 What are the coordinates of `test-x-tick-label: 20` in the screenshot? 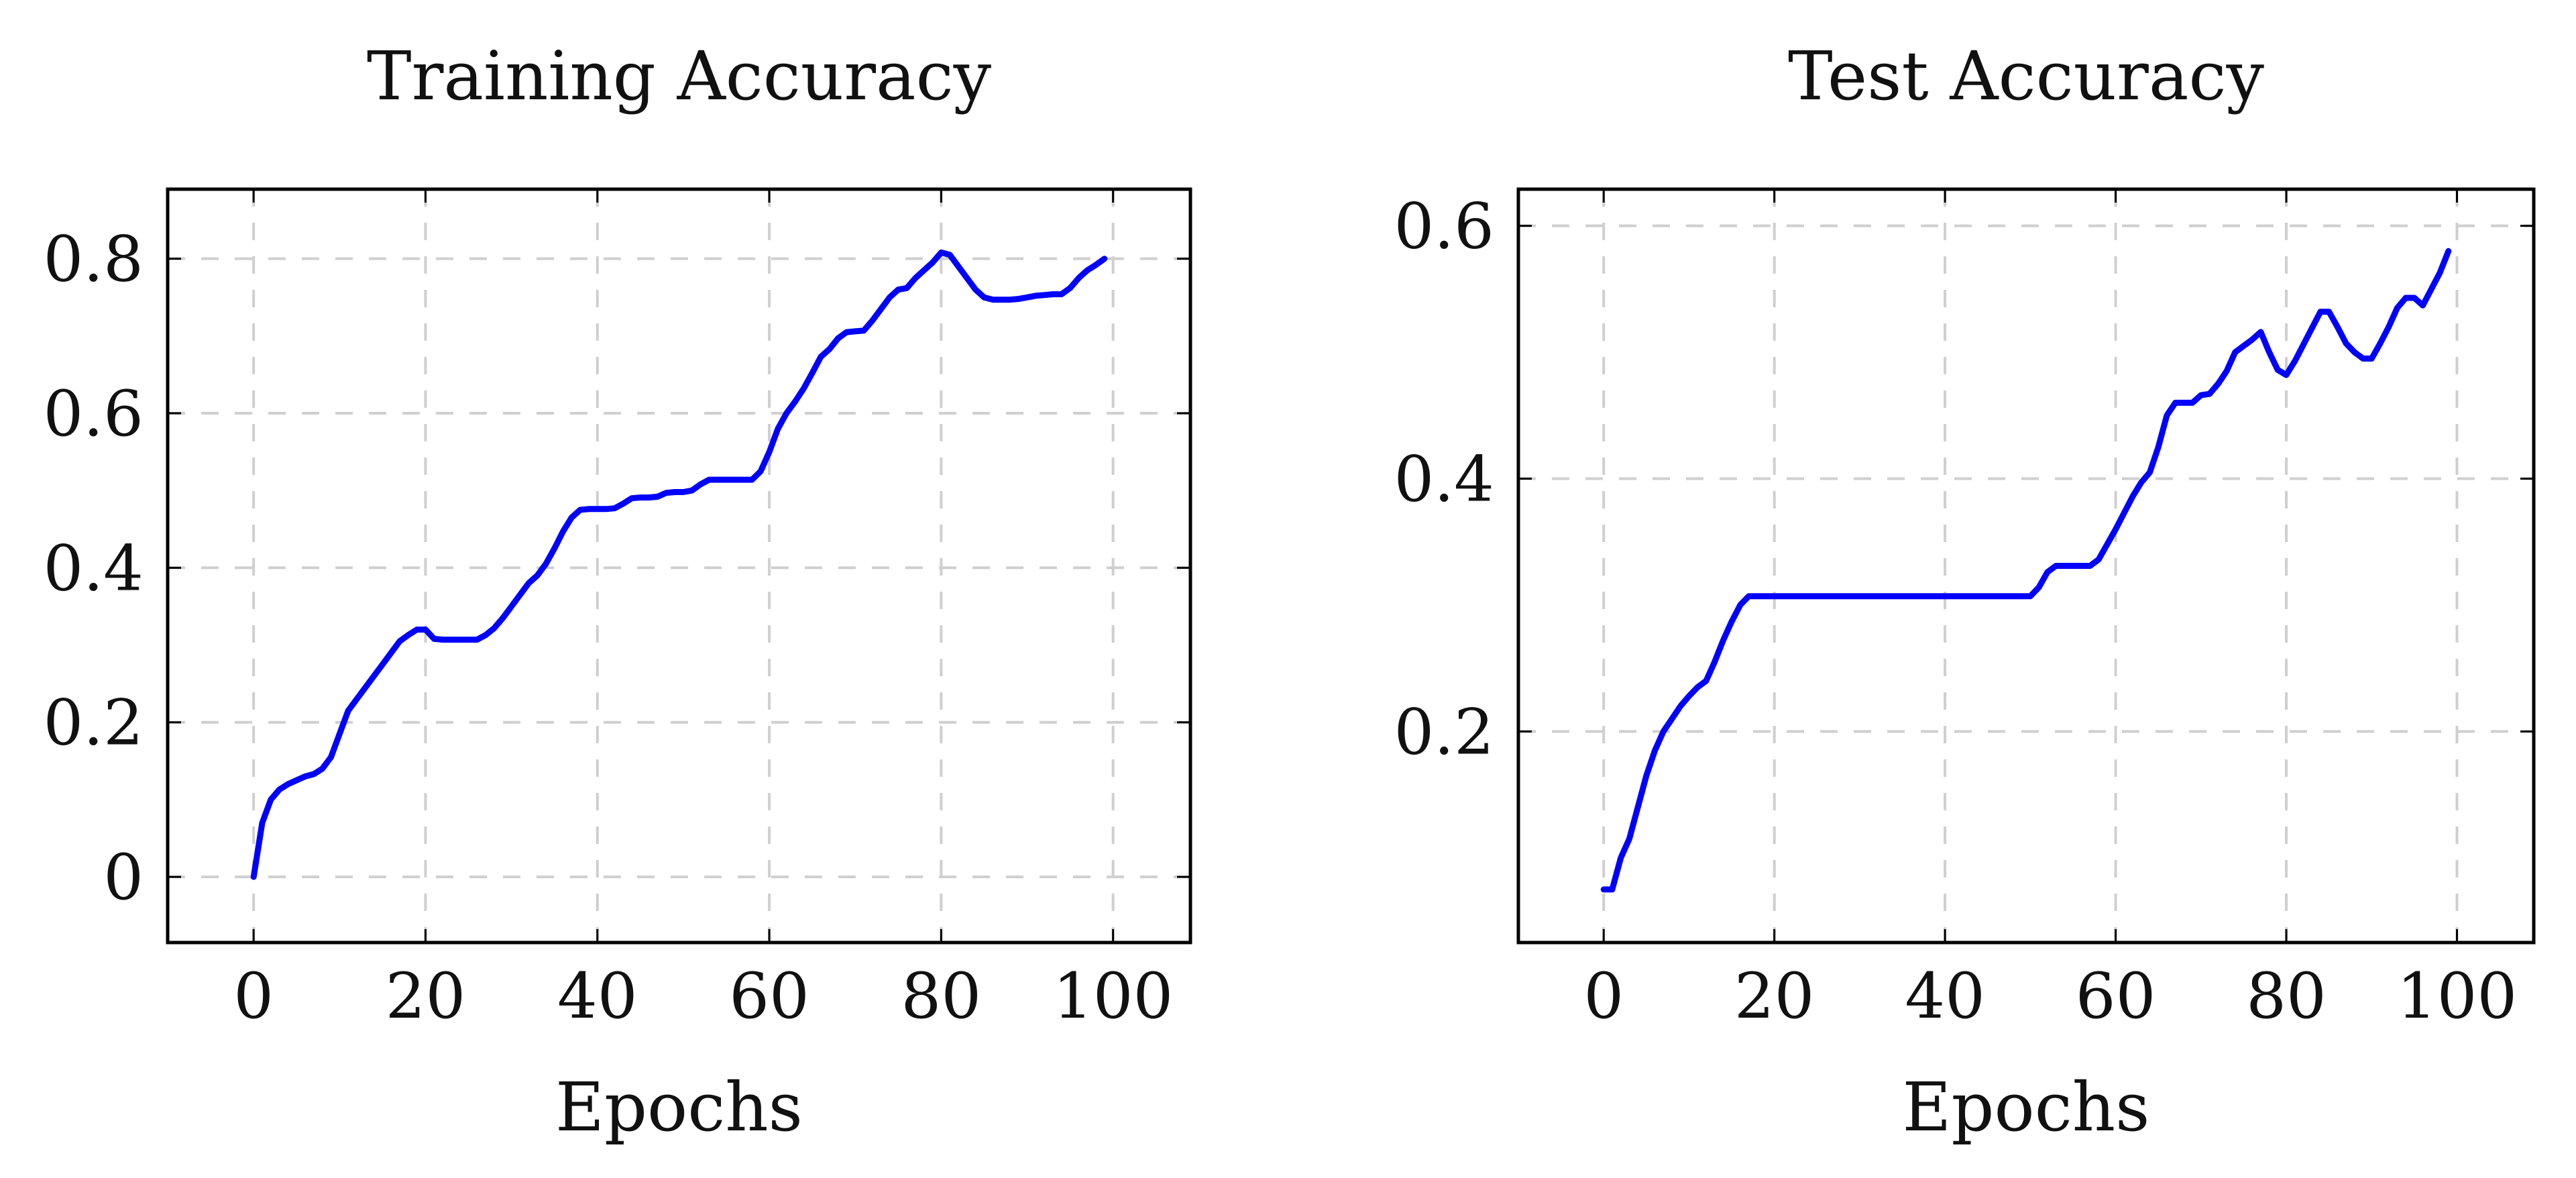 It's located at (1774, 997).